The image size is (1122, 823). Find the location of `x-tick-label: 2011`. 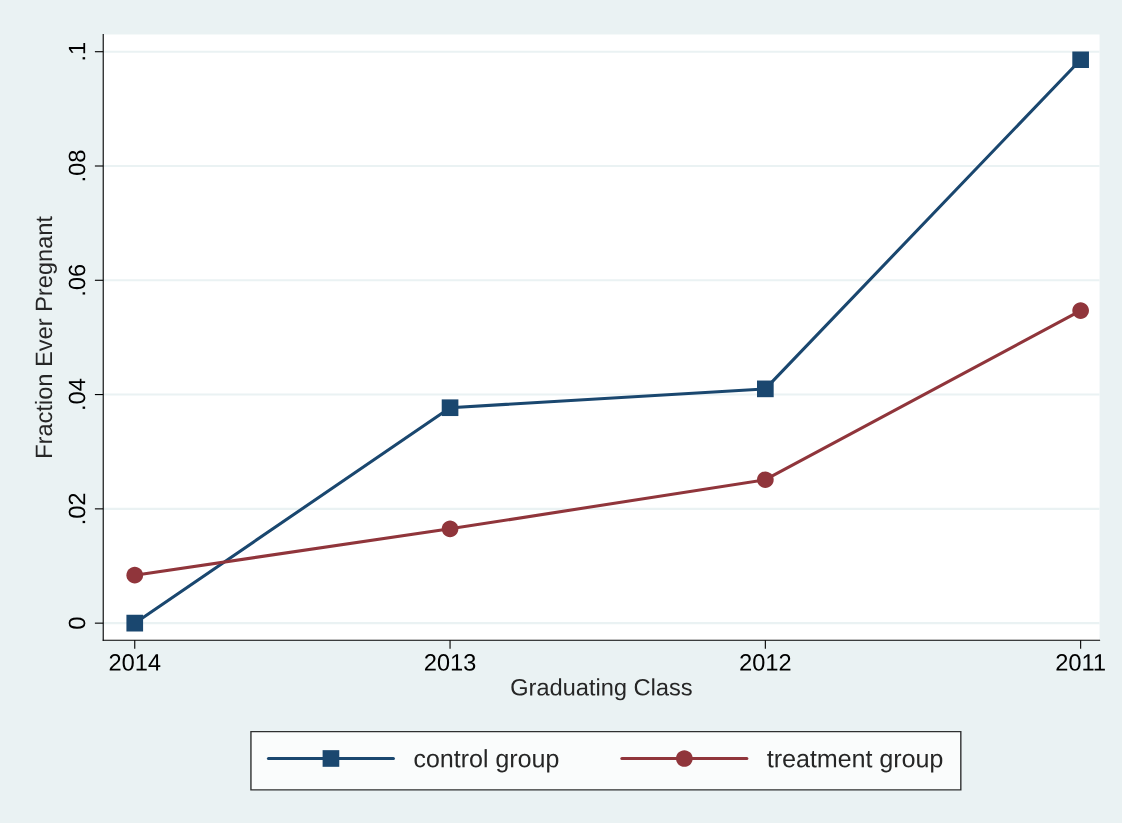

x-tick-label: 2011 is located at coordinates (1080, 662).